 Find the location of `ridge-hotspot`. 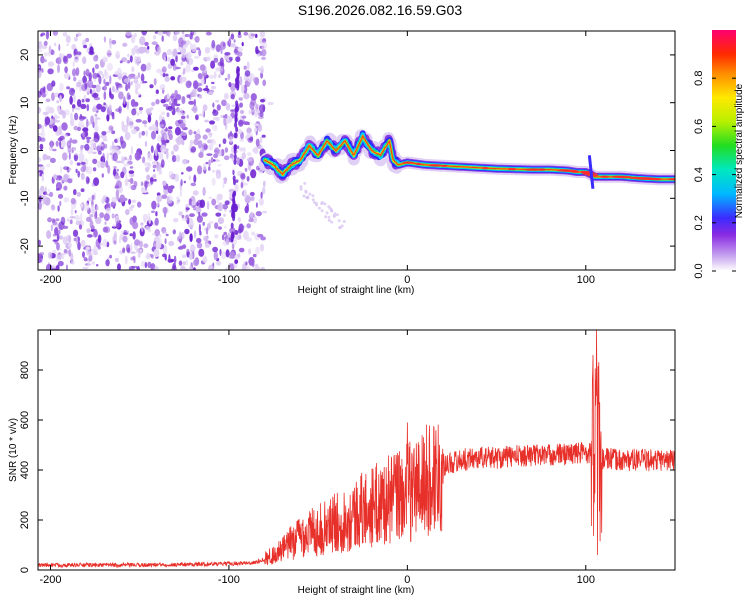

ridge-hotspot is located at coordinates (636, 178).